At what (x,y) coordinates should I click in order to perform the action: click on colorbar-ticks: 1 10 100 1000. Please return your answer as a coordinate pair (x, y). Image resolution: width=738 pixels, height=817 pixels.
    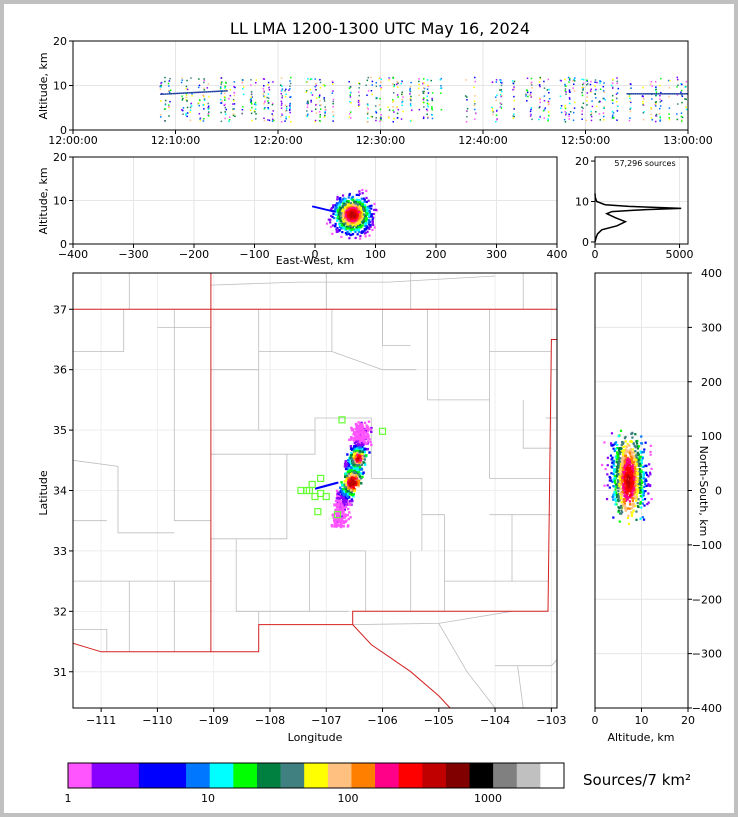
    Looking at the image, I should click on (284, 798).